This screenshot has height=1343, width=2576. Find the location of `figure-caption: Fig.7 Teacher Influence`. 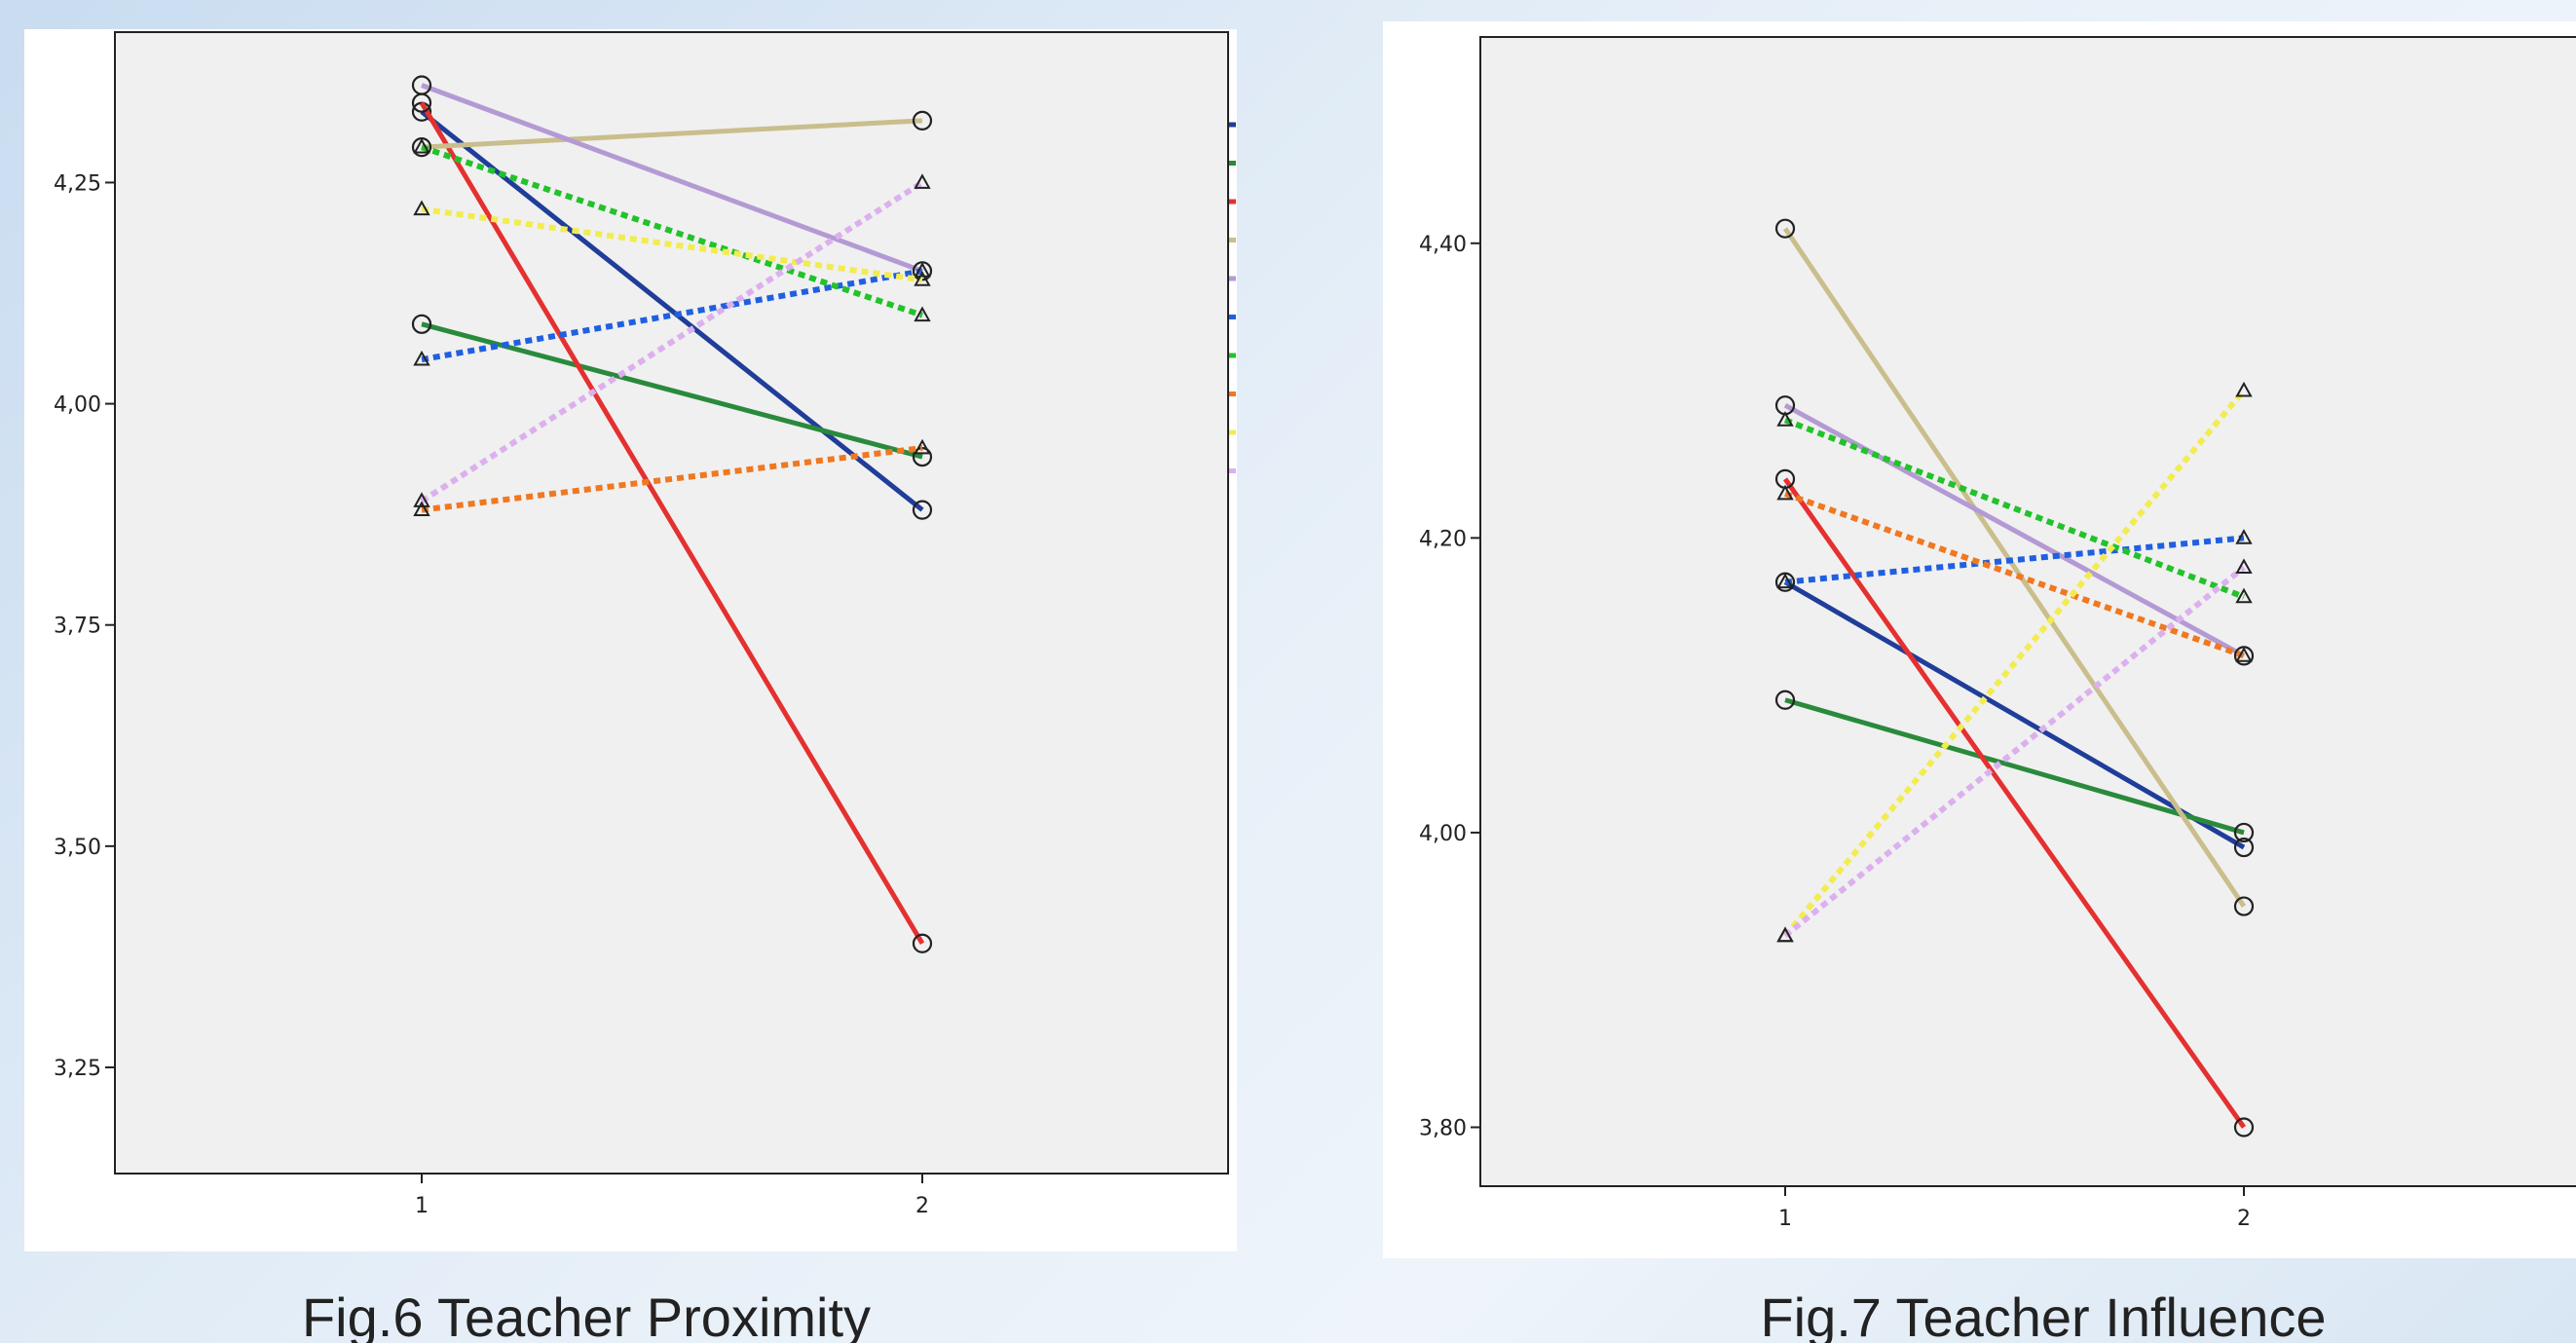

figure-caption: Fig.7 Teacher Influence is located at coordinates (2043, 1315).